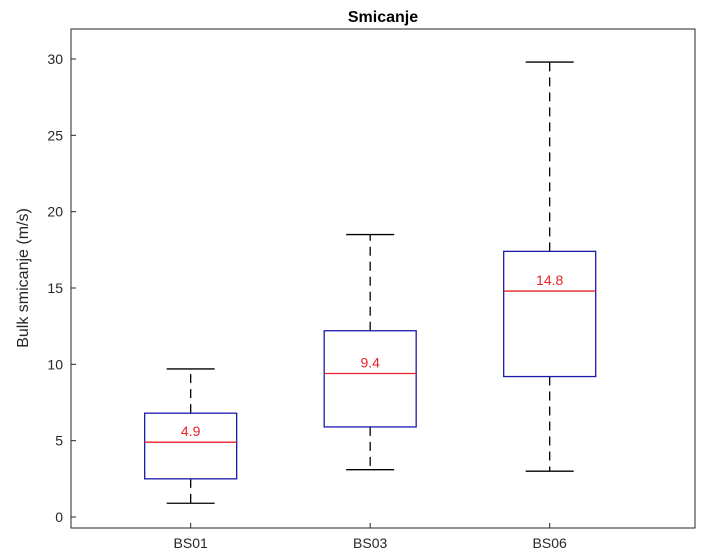 The height and width of the screenshot is (556, 703). Describe the element at coordinates (191, 543) in the screenshot. I see `x-tick-label: BS01` at that location.